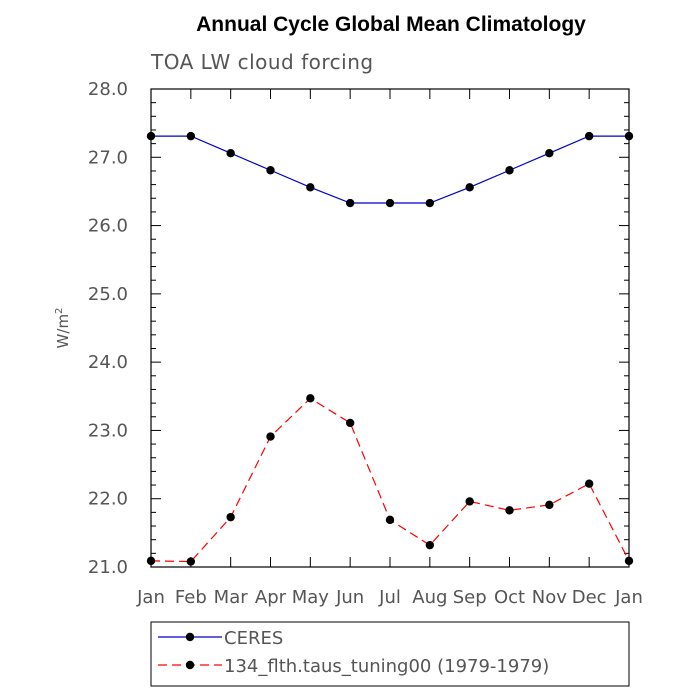  Describe the element at coordinates (391, 24) in the screenshot. I see `chart-title: Annual Cycle Global Mean Climatology` at that location.